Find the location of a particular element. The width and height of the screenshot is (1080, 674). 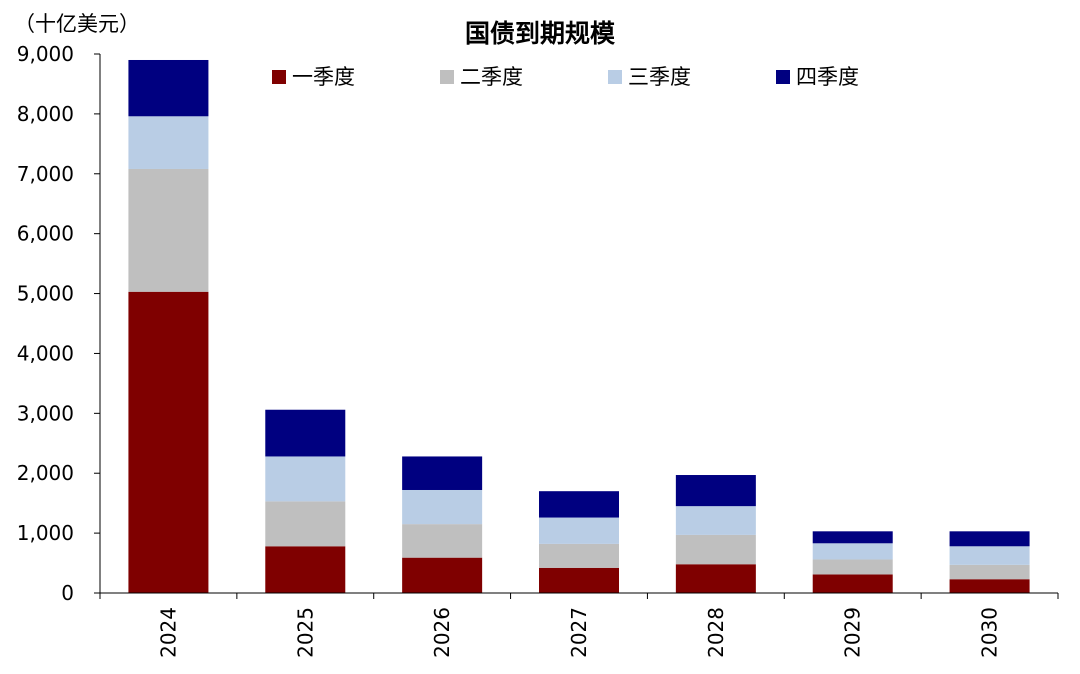

x-tick-label: 2024 is located at coordinates (168, 632).